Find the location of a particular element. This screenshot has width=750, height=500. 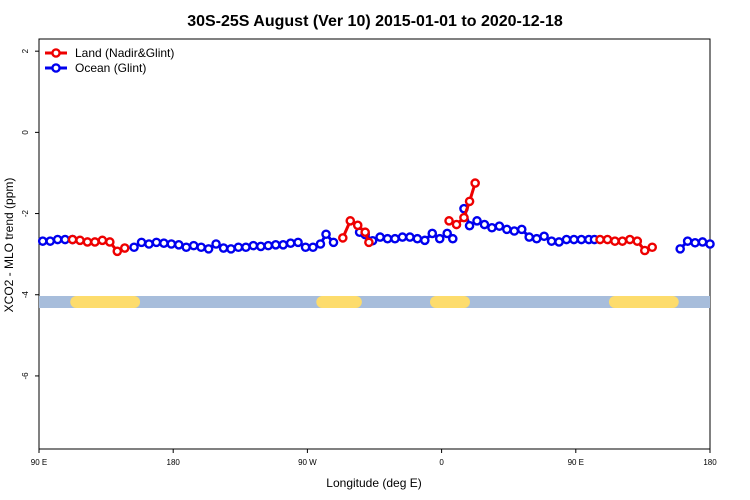

x-tick-label: 90 W is located at coordinates (307, 462).